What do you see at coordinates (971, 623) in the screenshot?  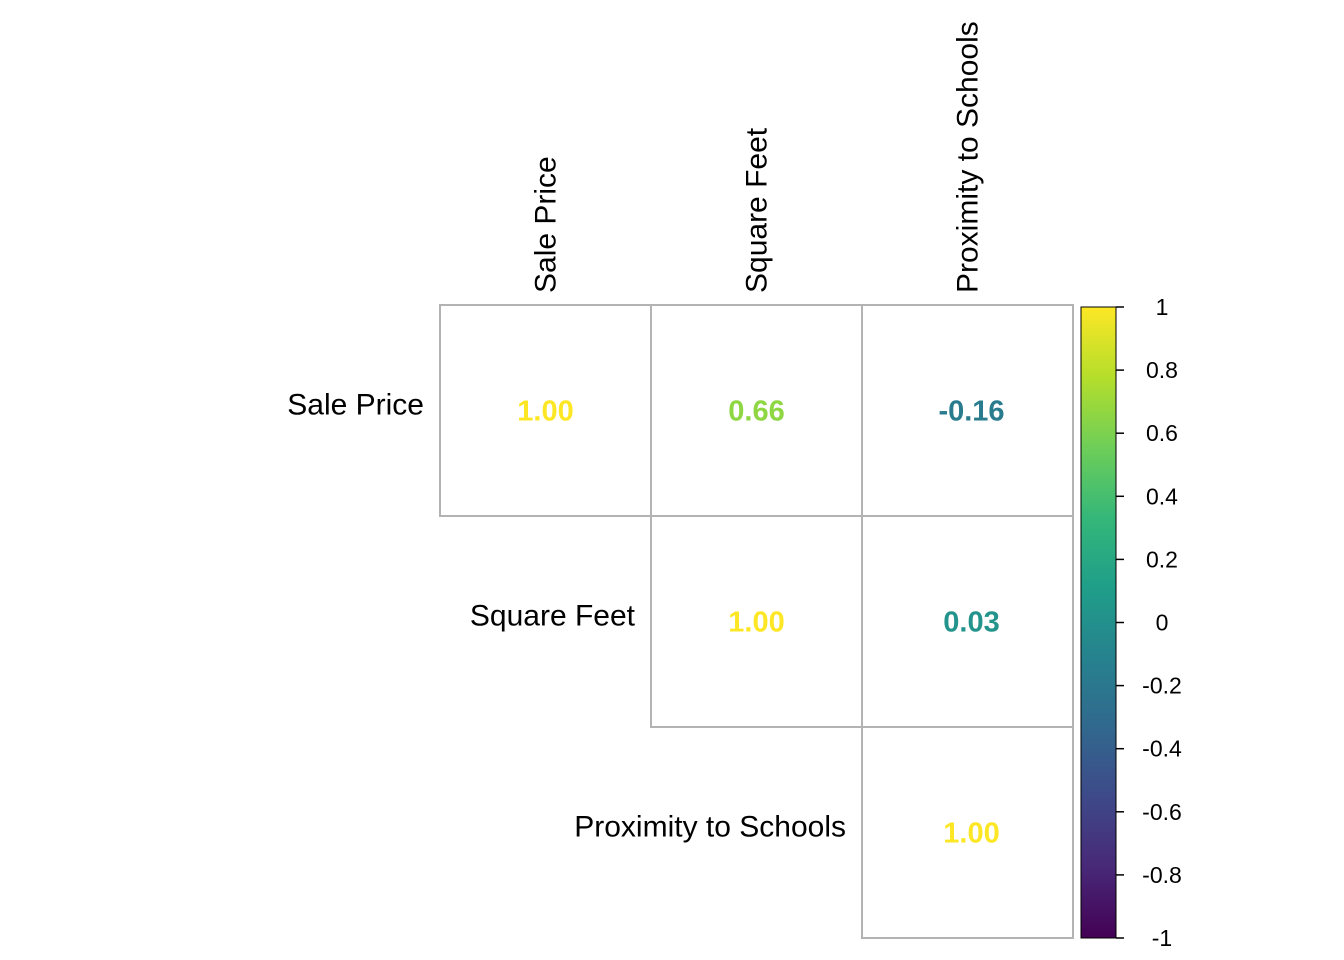 I see `cell-value-label: 0.03` at bounding box center [971, 623].